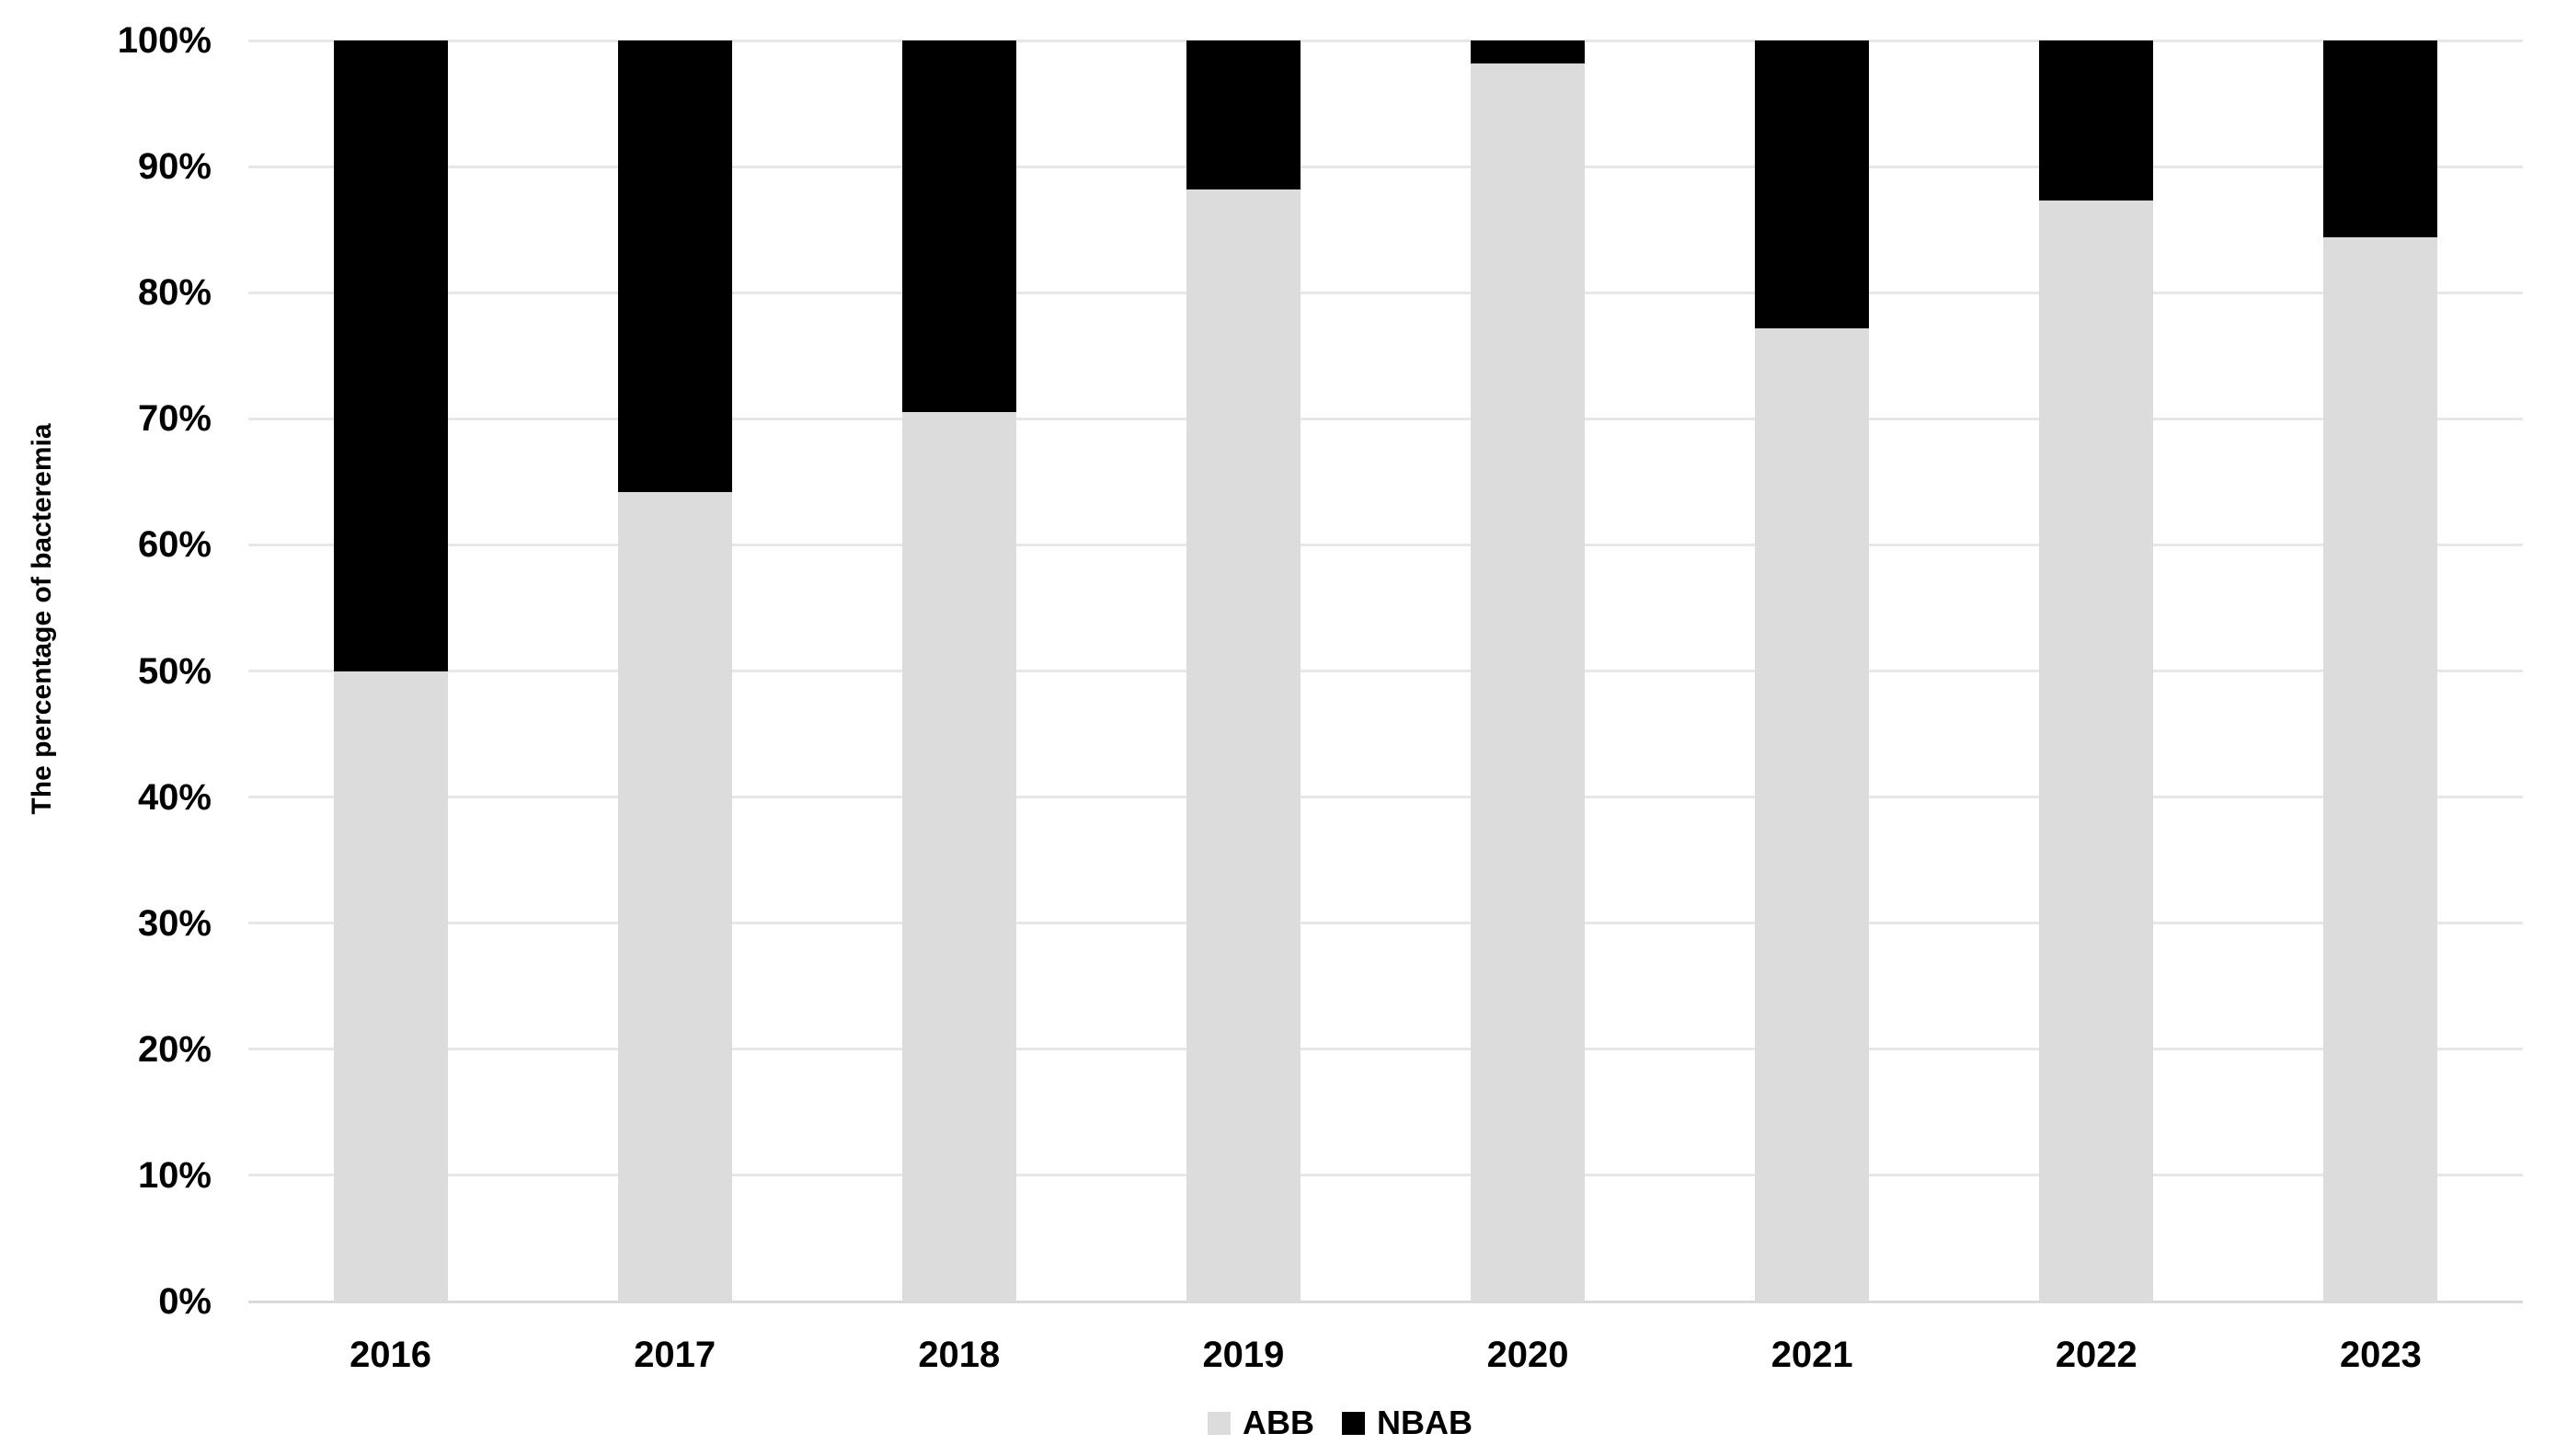  Describe the element at coordinates (174, 1175) in the screenshot. I see `y-tick-label-10: 10%` at that location.